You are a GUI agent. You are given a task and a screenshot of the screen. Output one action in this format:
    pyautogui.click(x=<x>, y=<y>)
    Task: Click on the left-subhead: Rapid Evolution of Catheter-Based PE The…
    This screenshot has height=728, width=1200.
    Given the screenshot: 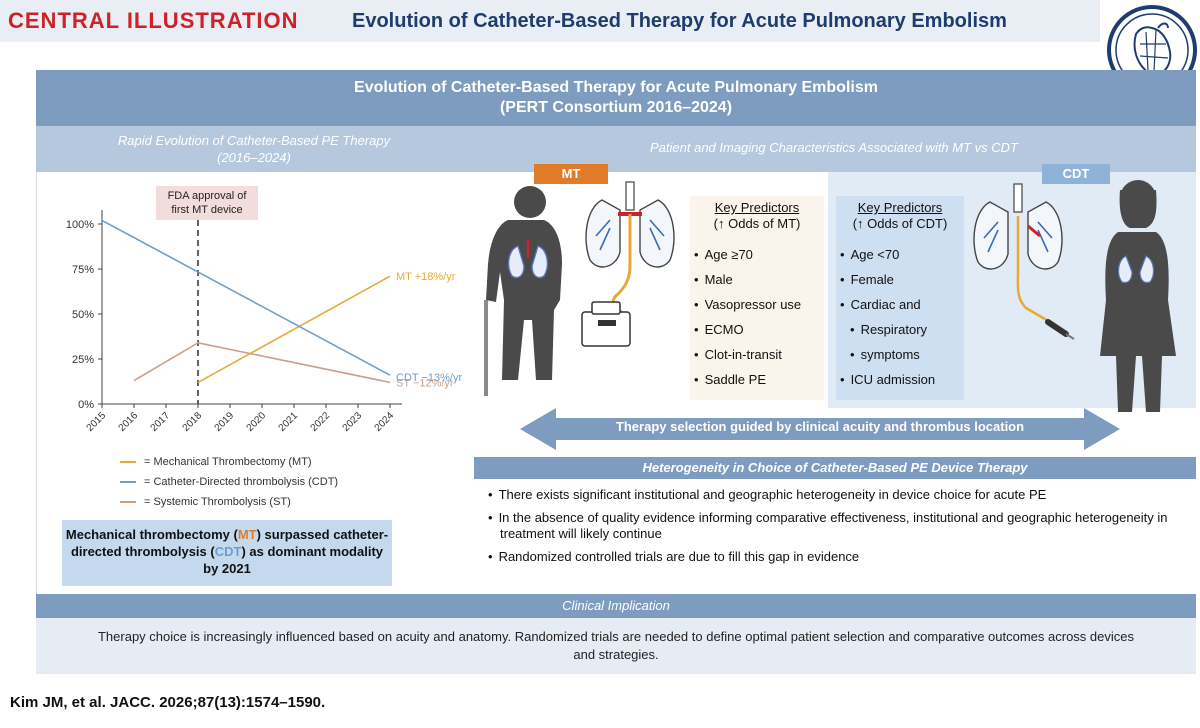 What is the action you would take?
    pyautogui.click(x=254, y=149)
    